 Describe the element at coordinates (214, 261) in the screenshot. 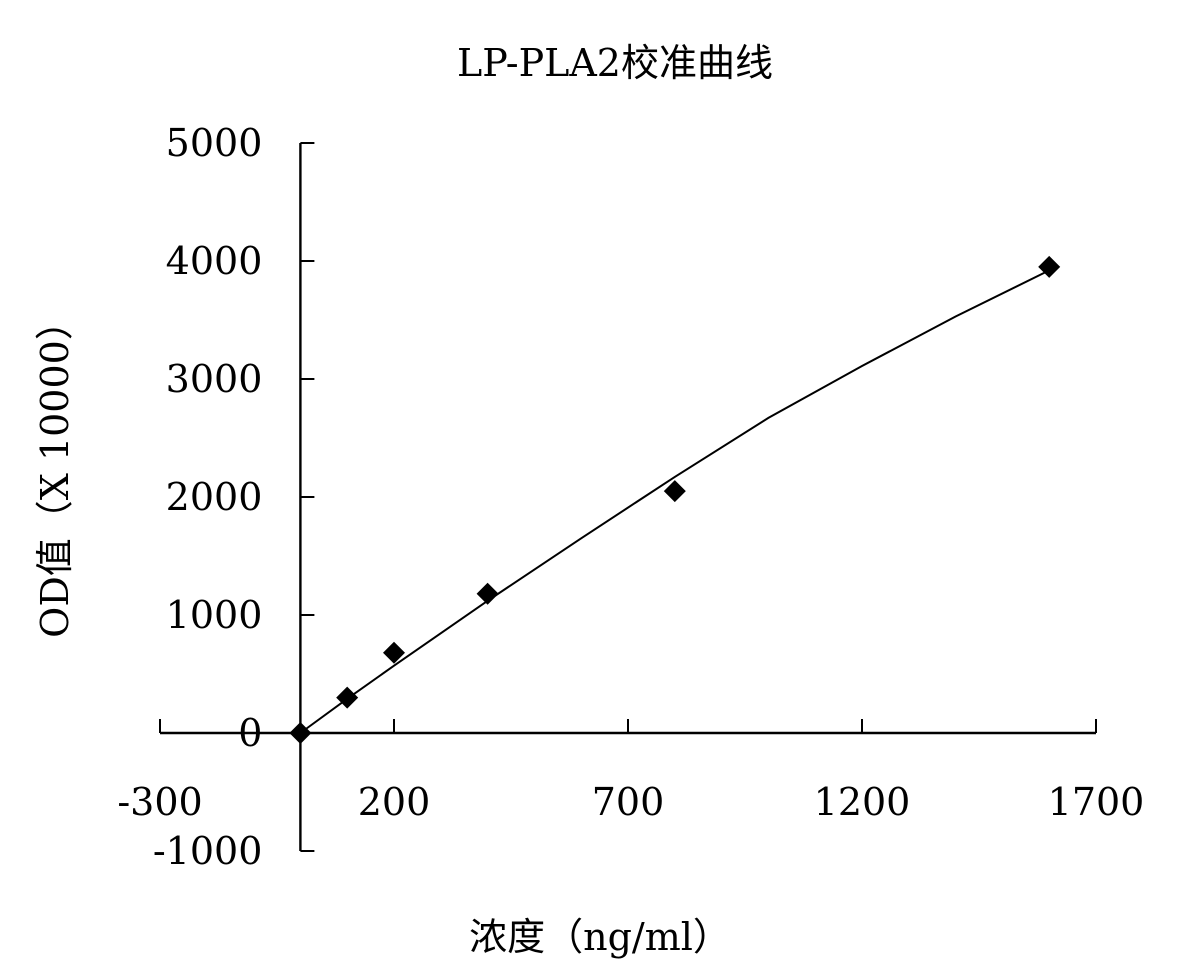

I see `y-tick-label: 4000` at that location.